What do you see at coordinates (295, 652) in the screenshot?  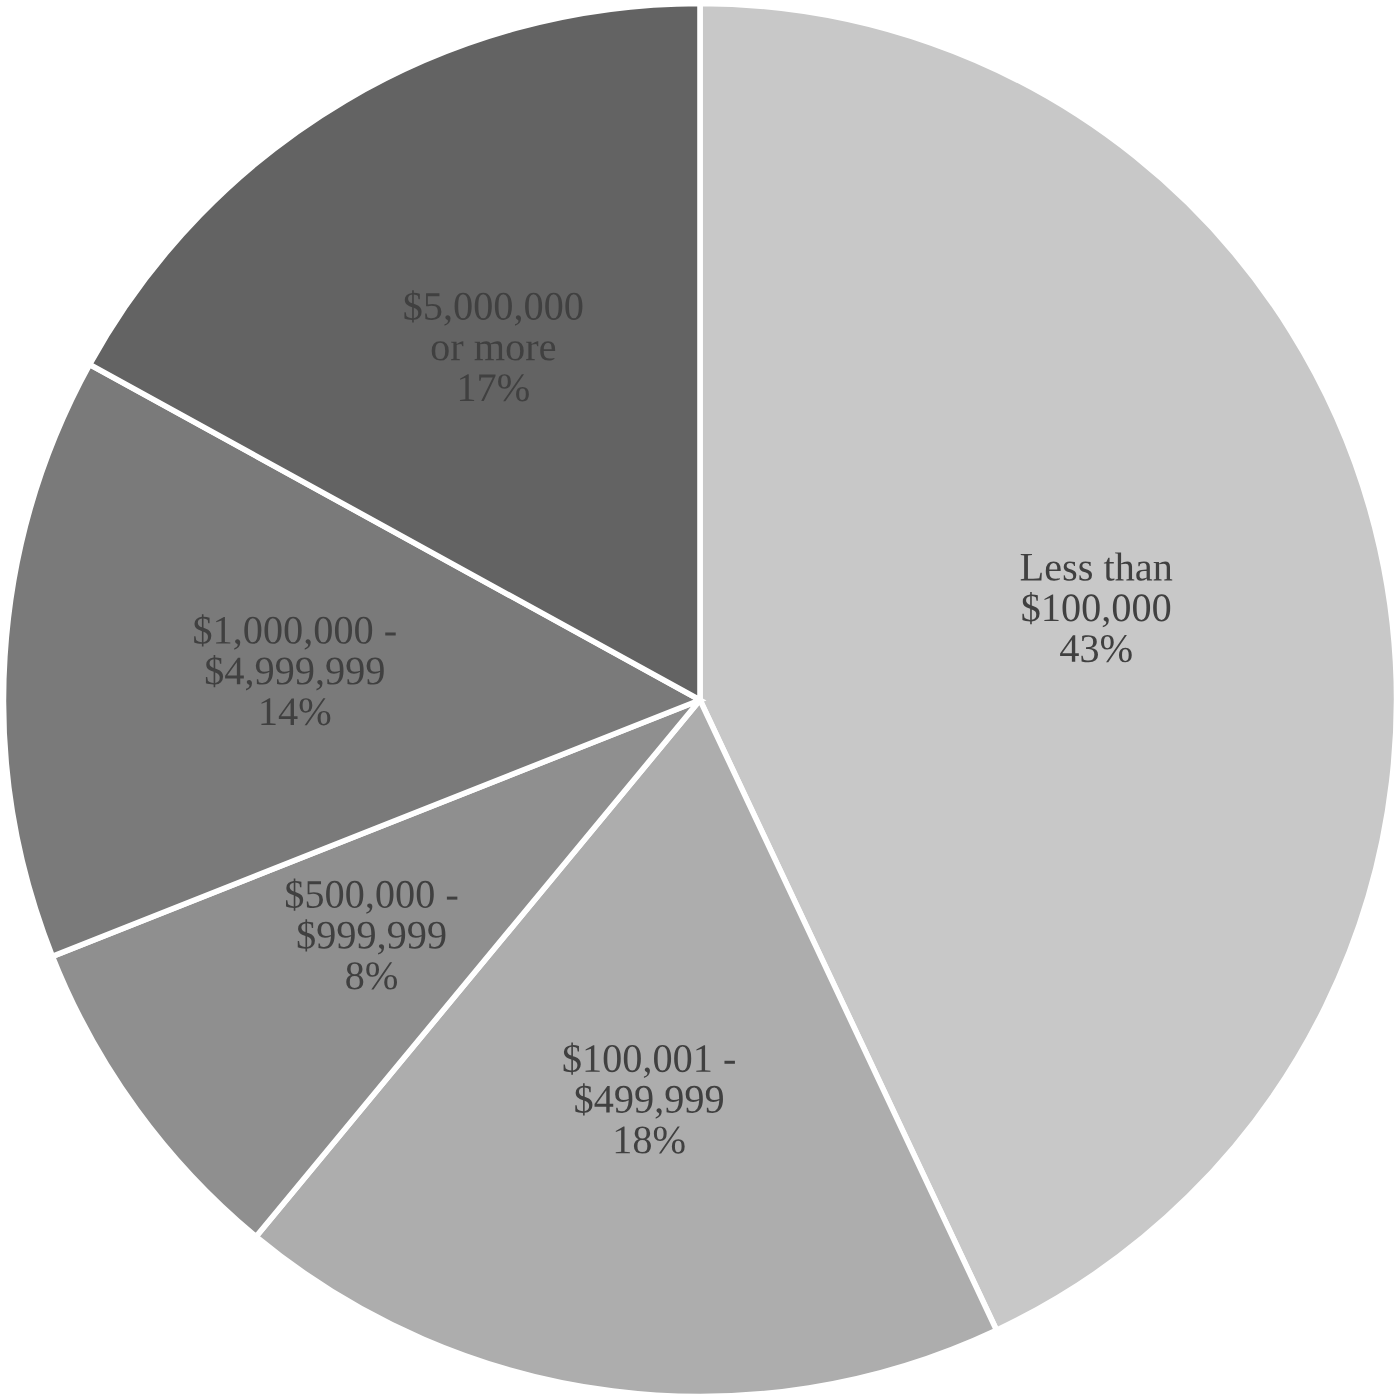 I see `slice-label: $1,000,000 - $4,999,999` at bounding box center [295, 652].